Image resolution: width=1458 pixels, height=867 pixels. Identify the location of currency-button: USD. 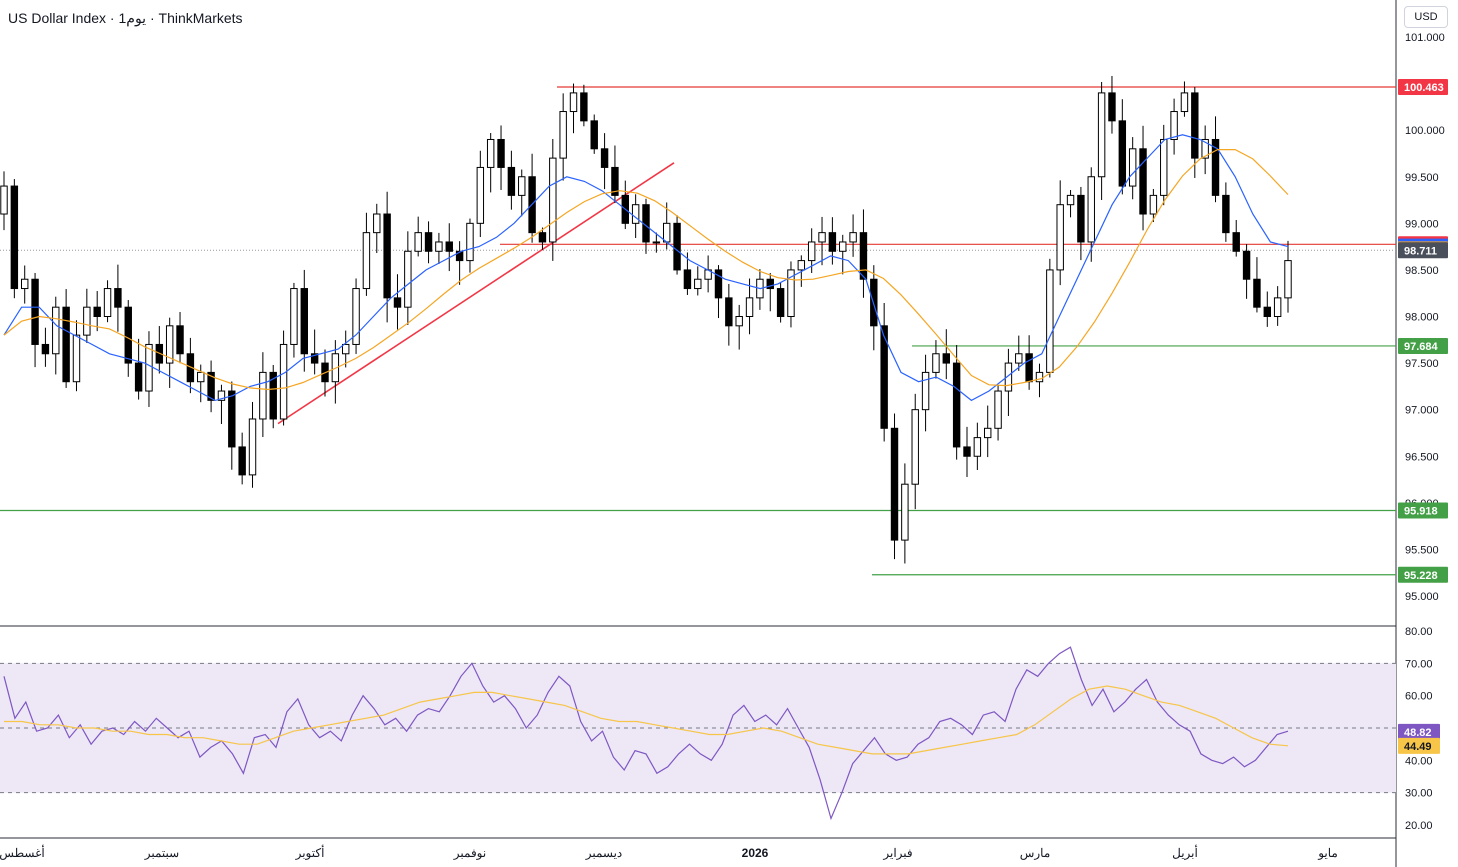
(1426, 17).